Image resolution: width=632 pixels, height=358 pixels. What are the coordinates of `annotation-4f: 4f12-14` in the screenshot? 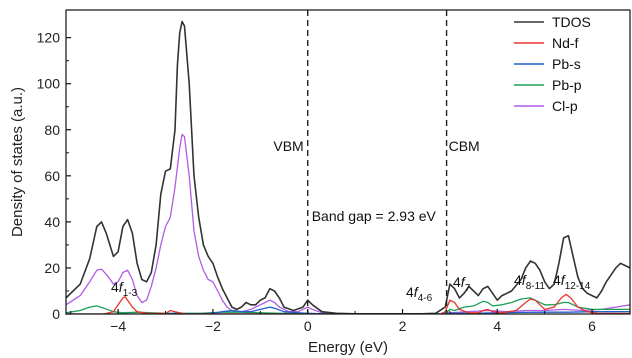 It's located at (572, 282).